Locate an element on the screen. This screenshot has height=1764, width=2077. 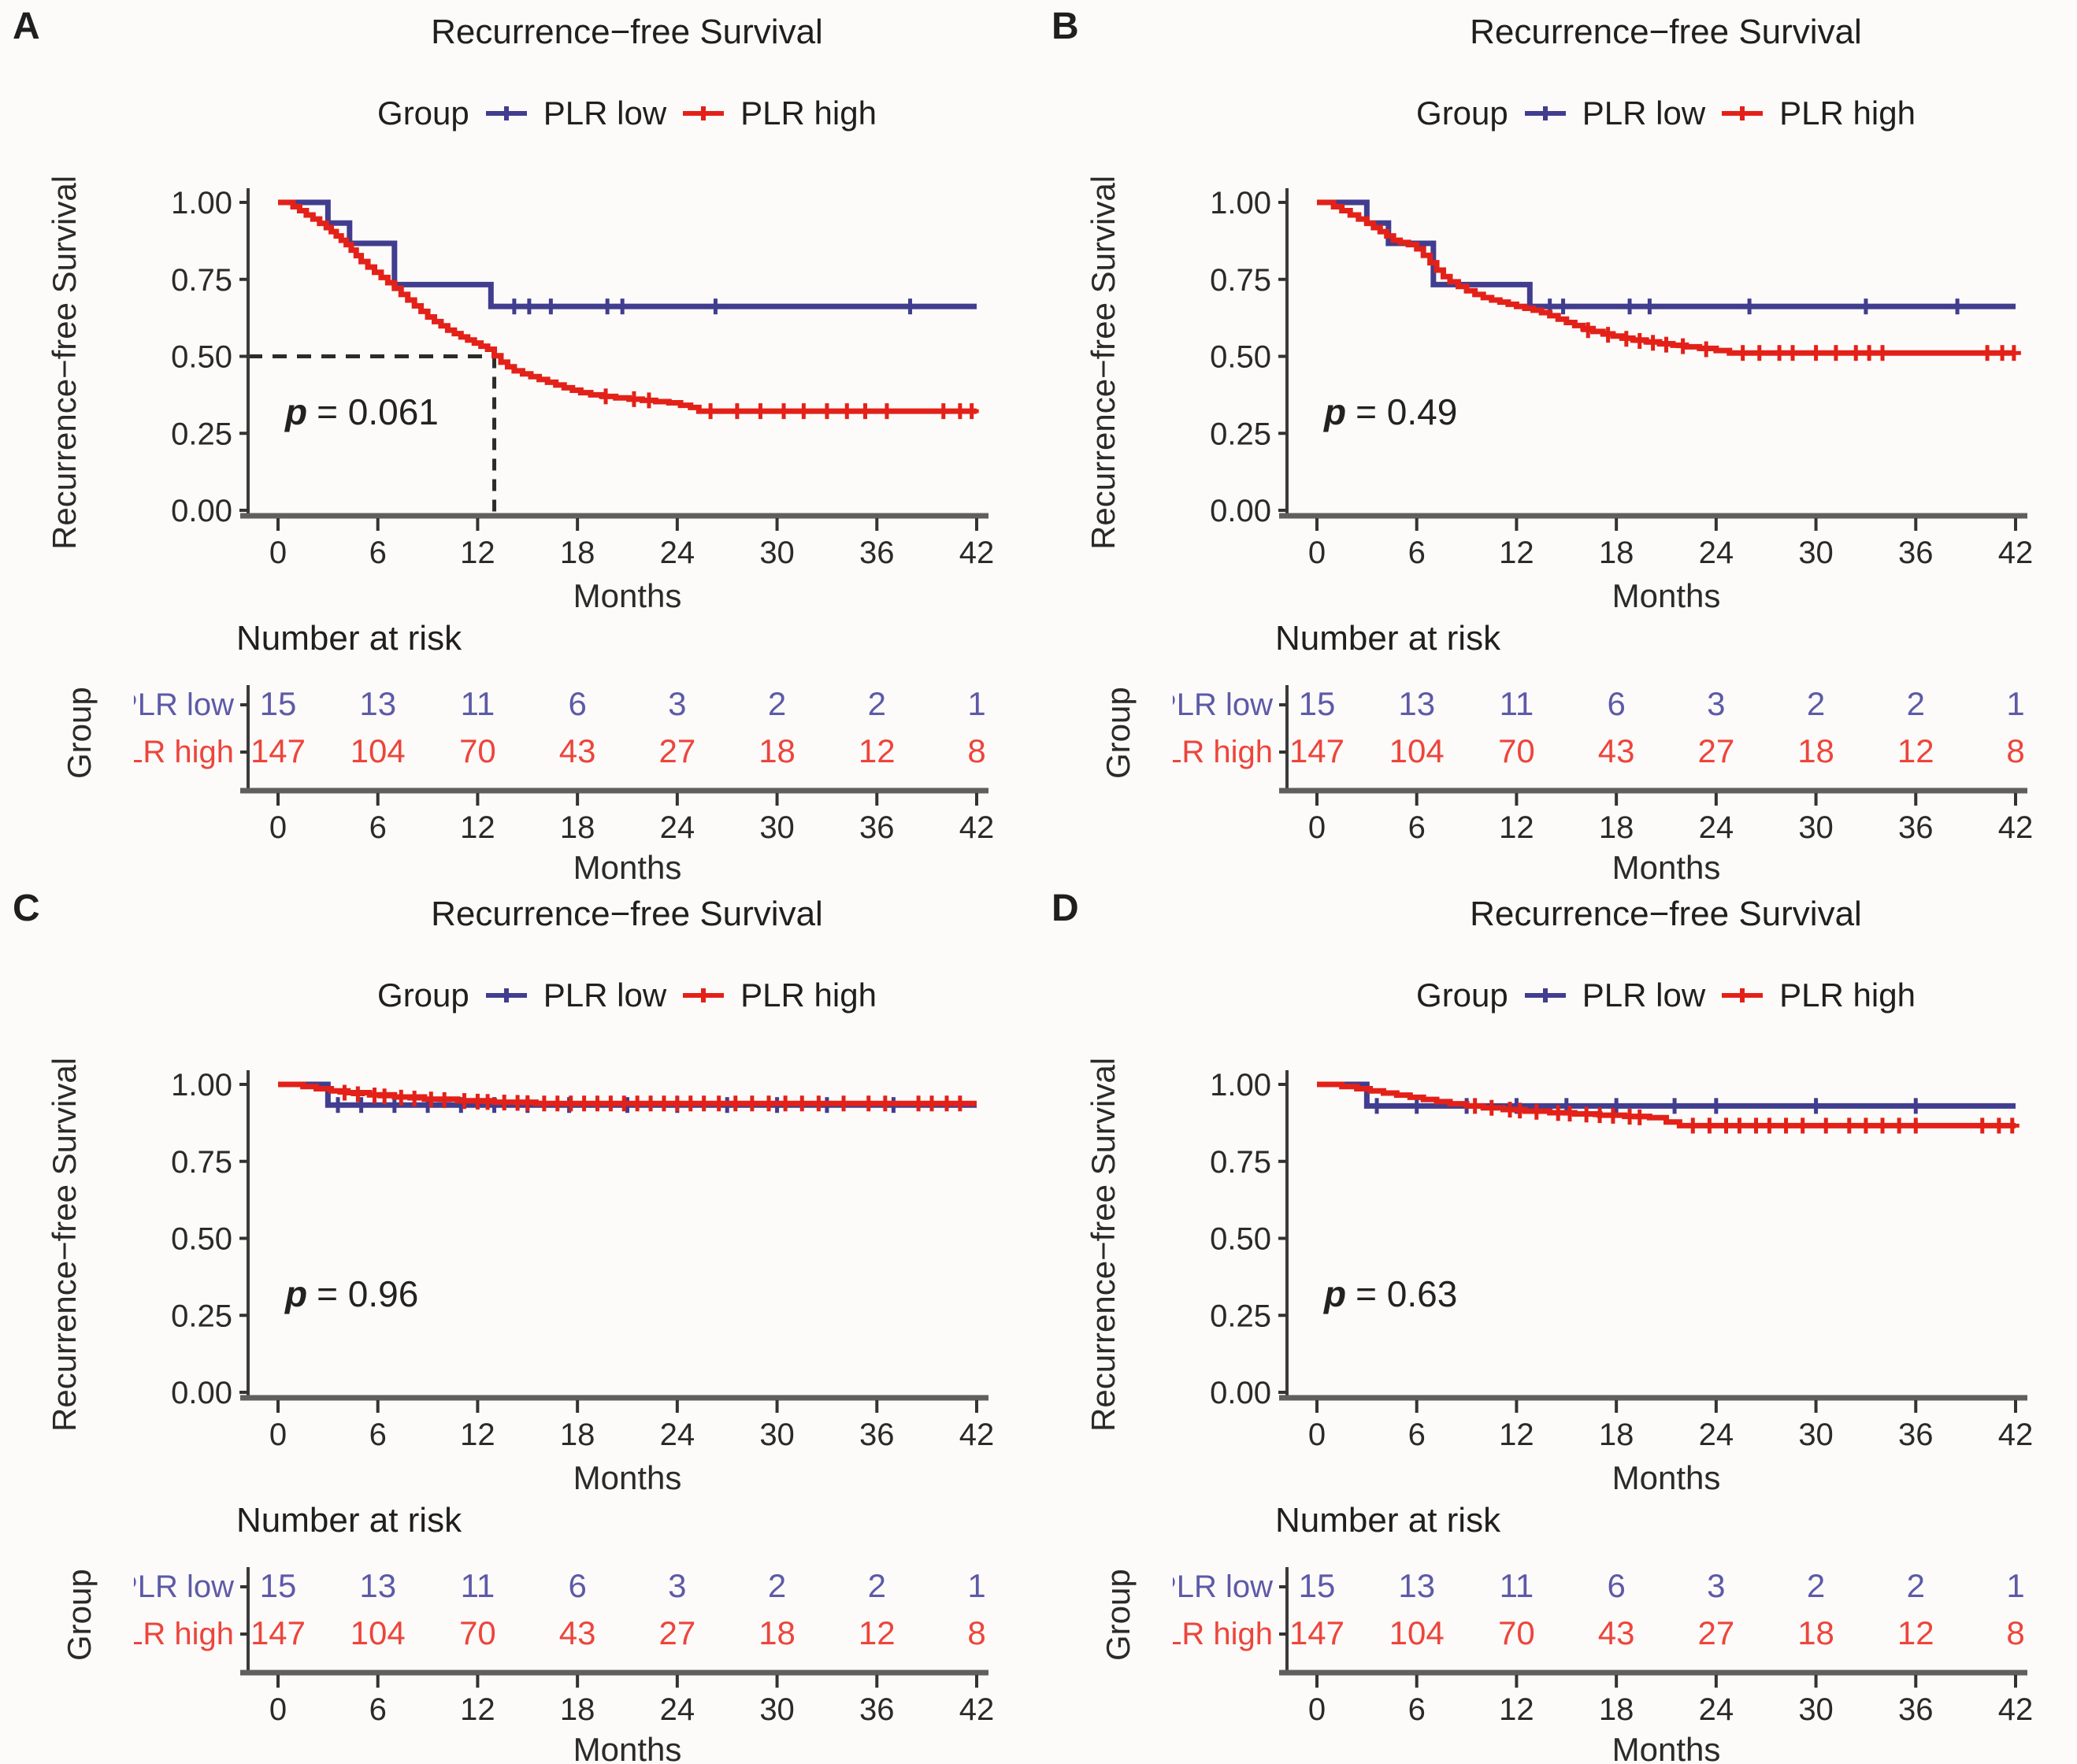
p-value: p = 0.49 is located at coordinates (1391, 411).